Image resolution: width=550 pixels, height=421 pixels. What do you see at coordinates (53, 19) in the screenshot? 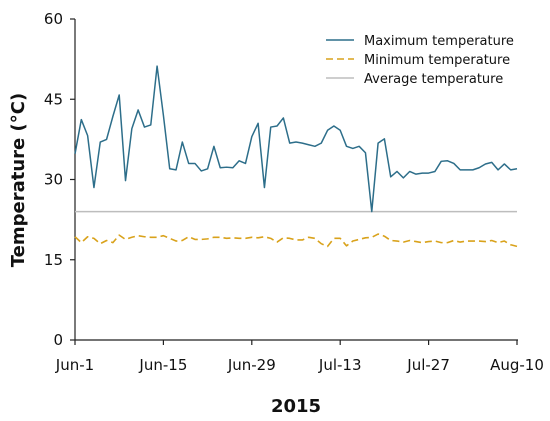
I see `y-tick-label: 60` at bounding box center [53, 19].